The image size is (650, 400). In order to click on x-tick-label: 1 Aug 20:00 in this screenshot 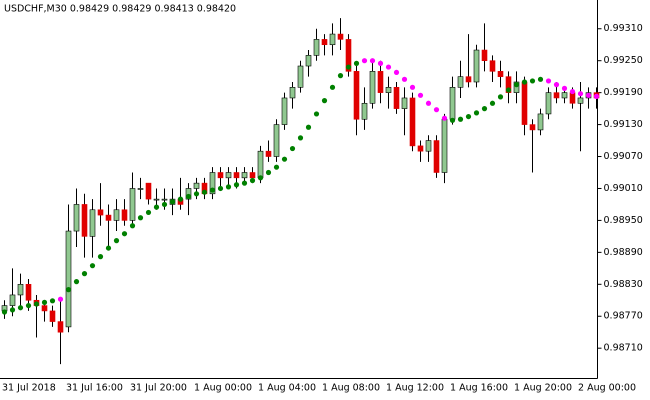, I will do `click(543, 388)`.